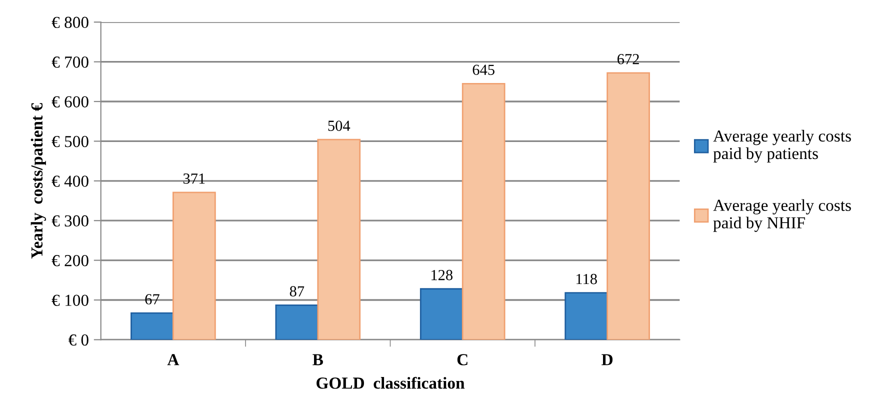  What do you see at coordinates (38, 181) in the screenshot?
I see `y-axis-title: Yearly costs/patient €` at bounding box center [38, 181].